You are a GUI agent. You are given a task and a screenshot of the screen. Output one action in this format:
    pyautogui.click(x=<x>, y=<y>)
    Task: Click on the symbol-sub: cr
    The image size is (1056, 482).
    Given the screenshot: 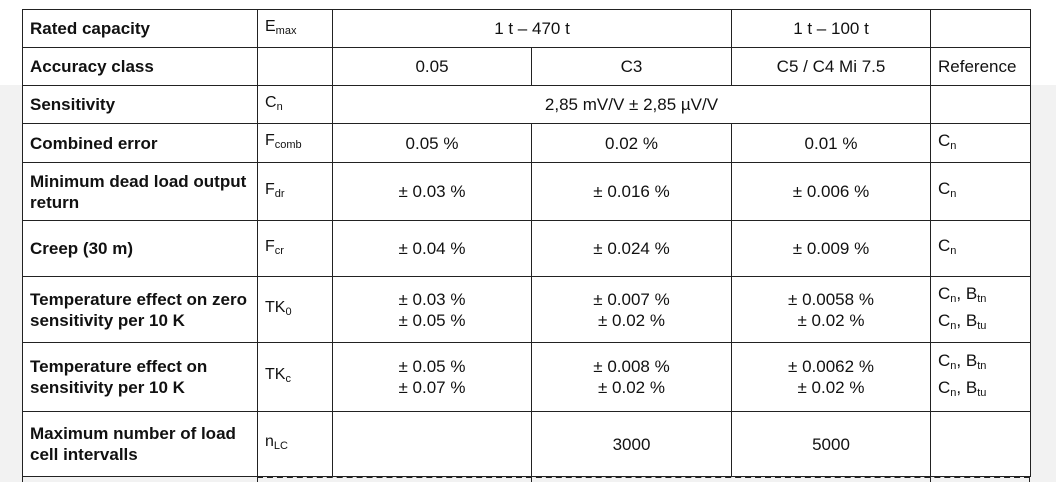 What is the action you would take?
    pyautogui.click(x=279, y=250)
    